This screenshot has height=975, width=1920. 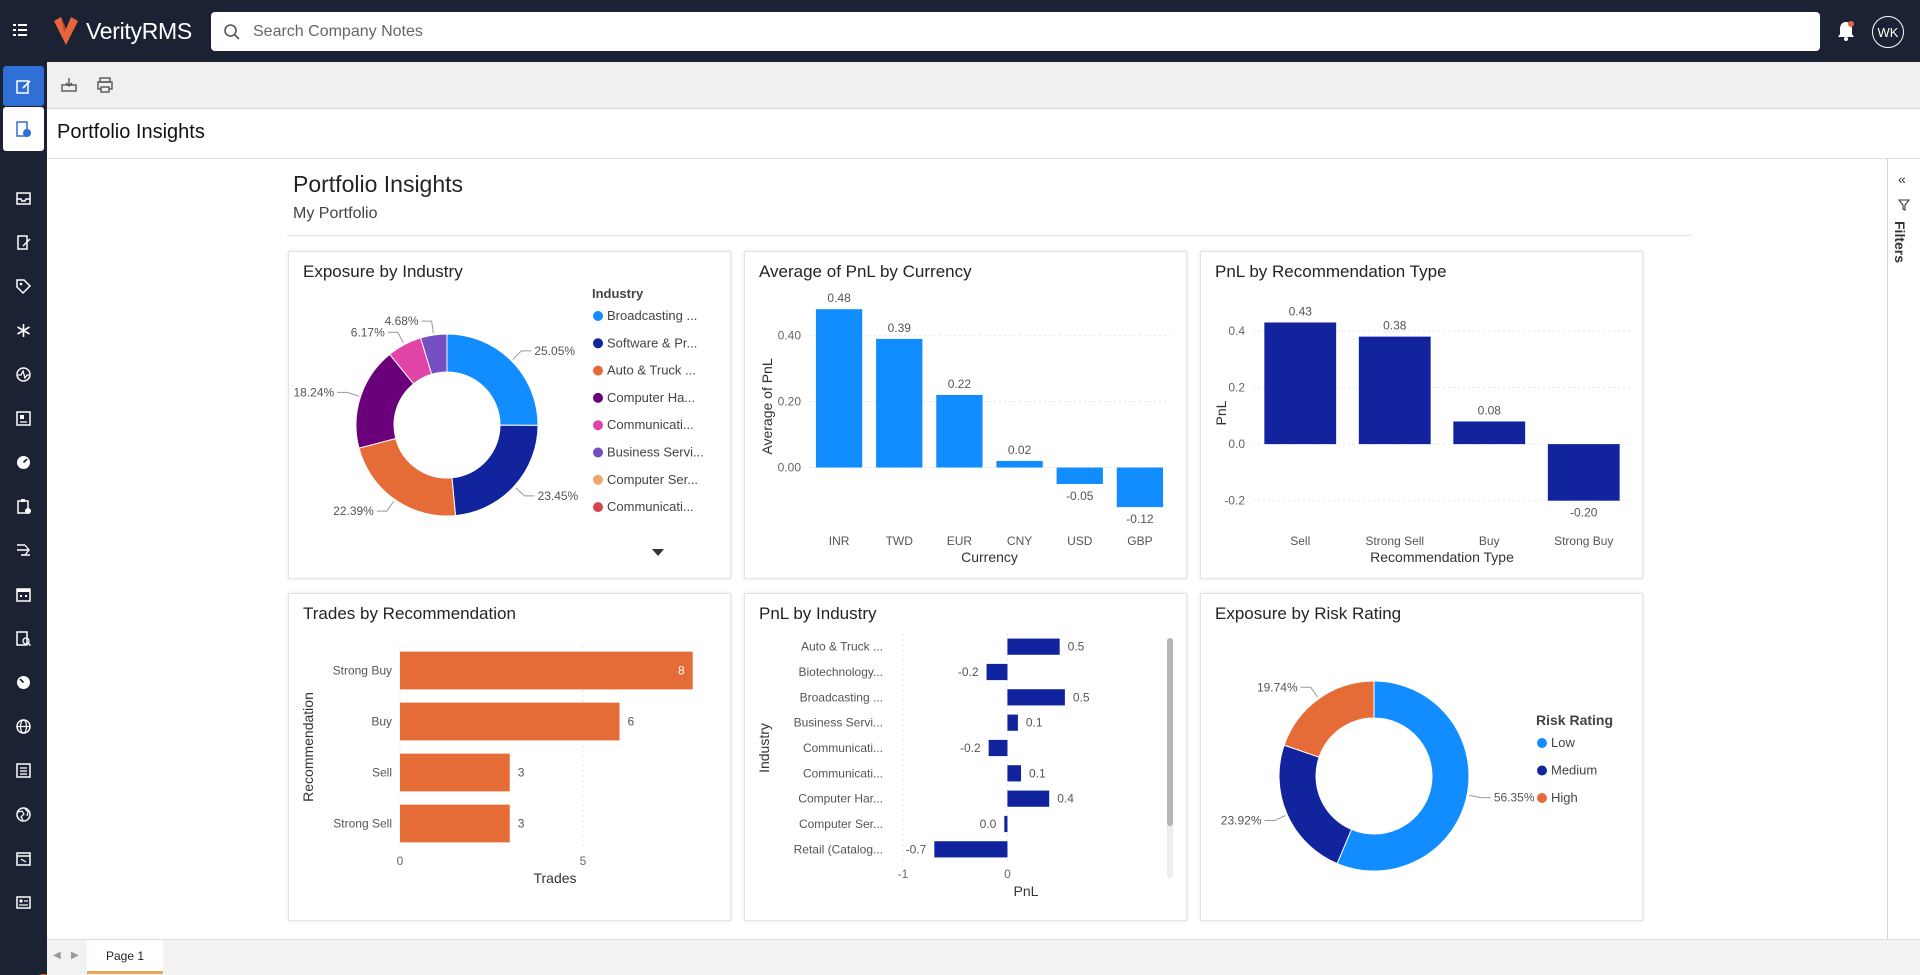 I want to click on search-bar, so click(x=1015, y=31).